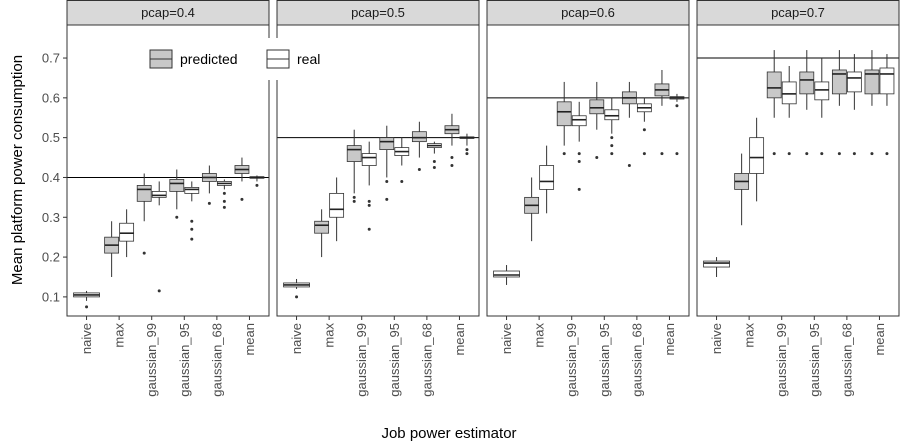 The height and width of the screenshot is (444, 901). Describe the element at coordinates (168, 12) in the screenshot. I see `facet-title: pcap=0.4` at that location.